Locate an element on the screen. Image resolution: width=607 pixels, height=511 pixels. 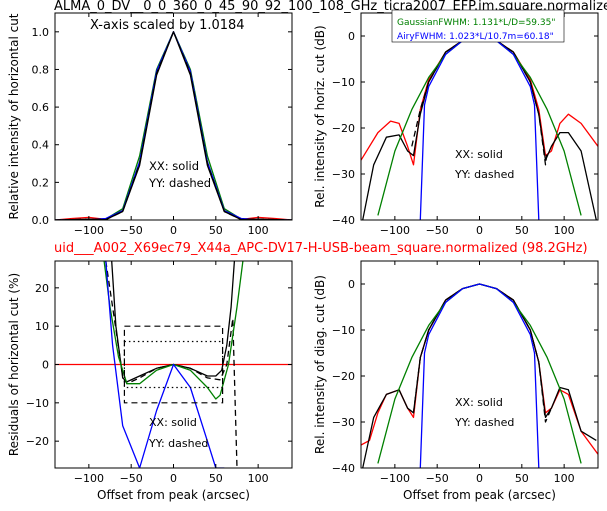
legend-box is located at coordinates (478, 26).